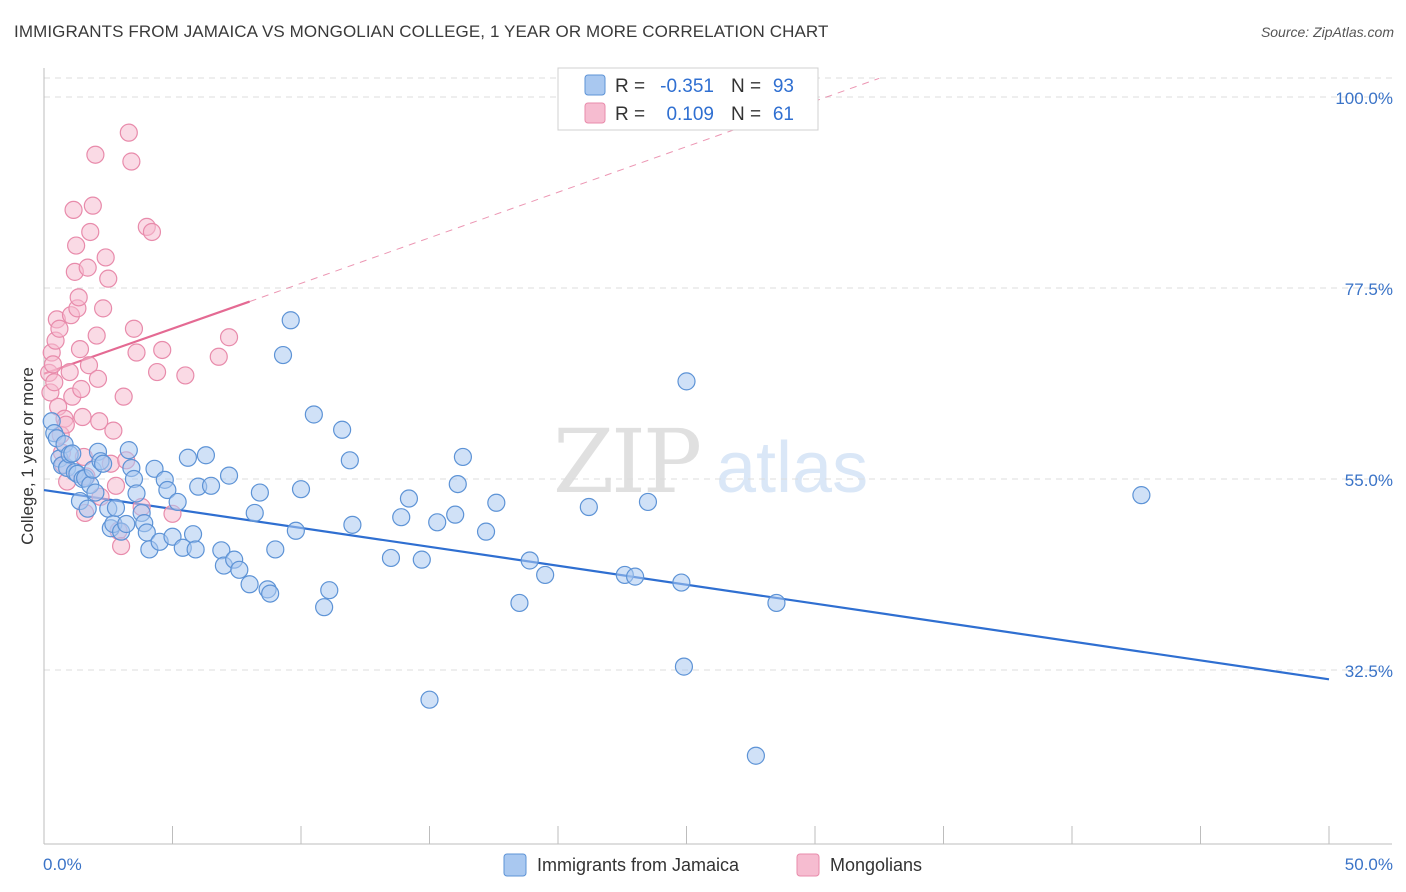 This screenshot has height=892, width=1406. I want to click on trend-line-mongolians, so click(146, 337).